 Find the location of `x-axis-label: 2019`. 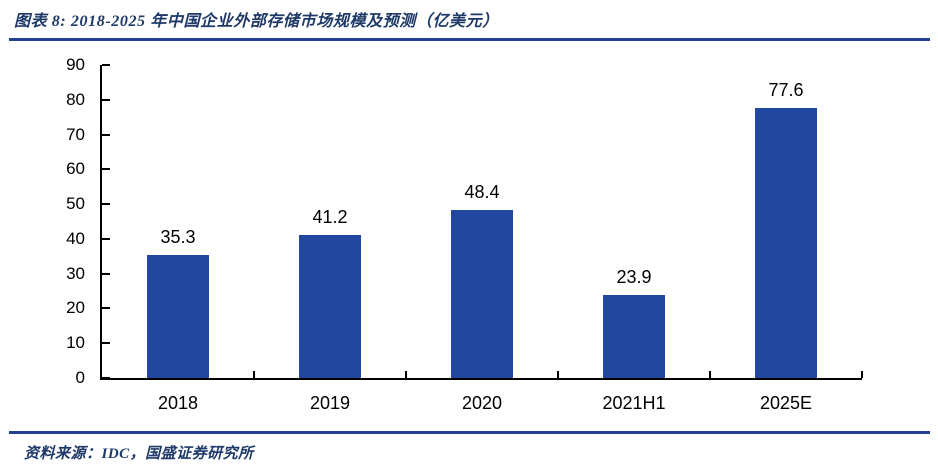

x-axis-label: 2019 is located at coordinates (330, 403).